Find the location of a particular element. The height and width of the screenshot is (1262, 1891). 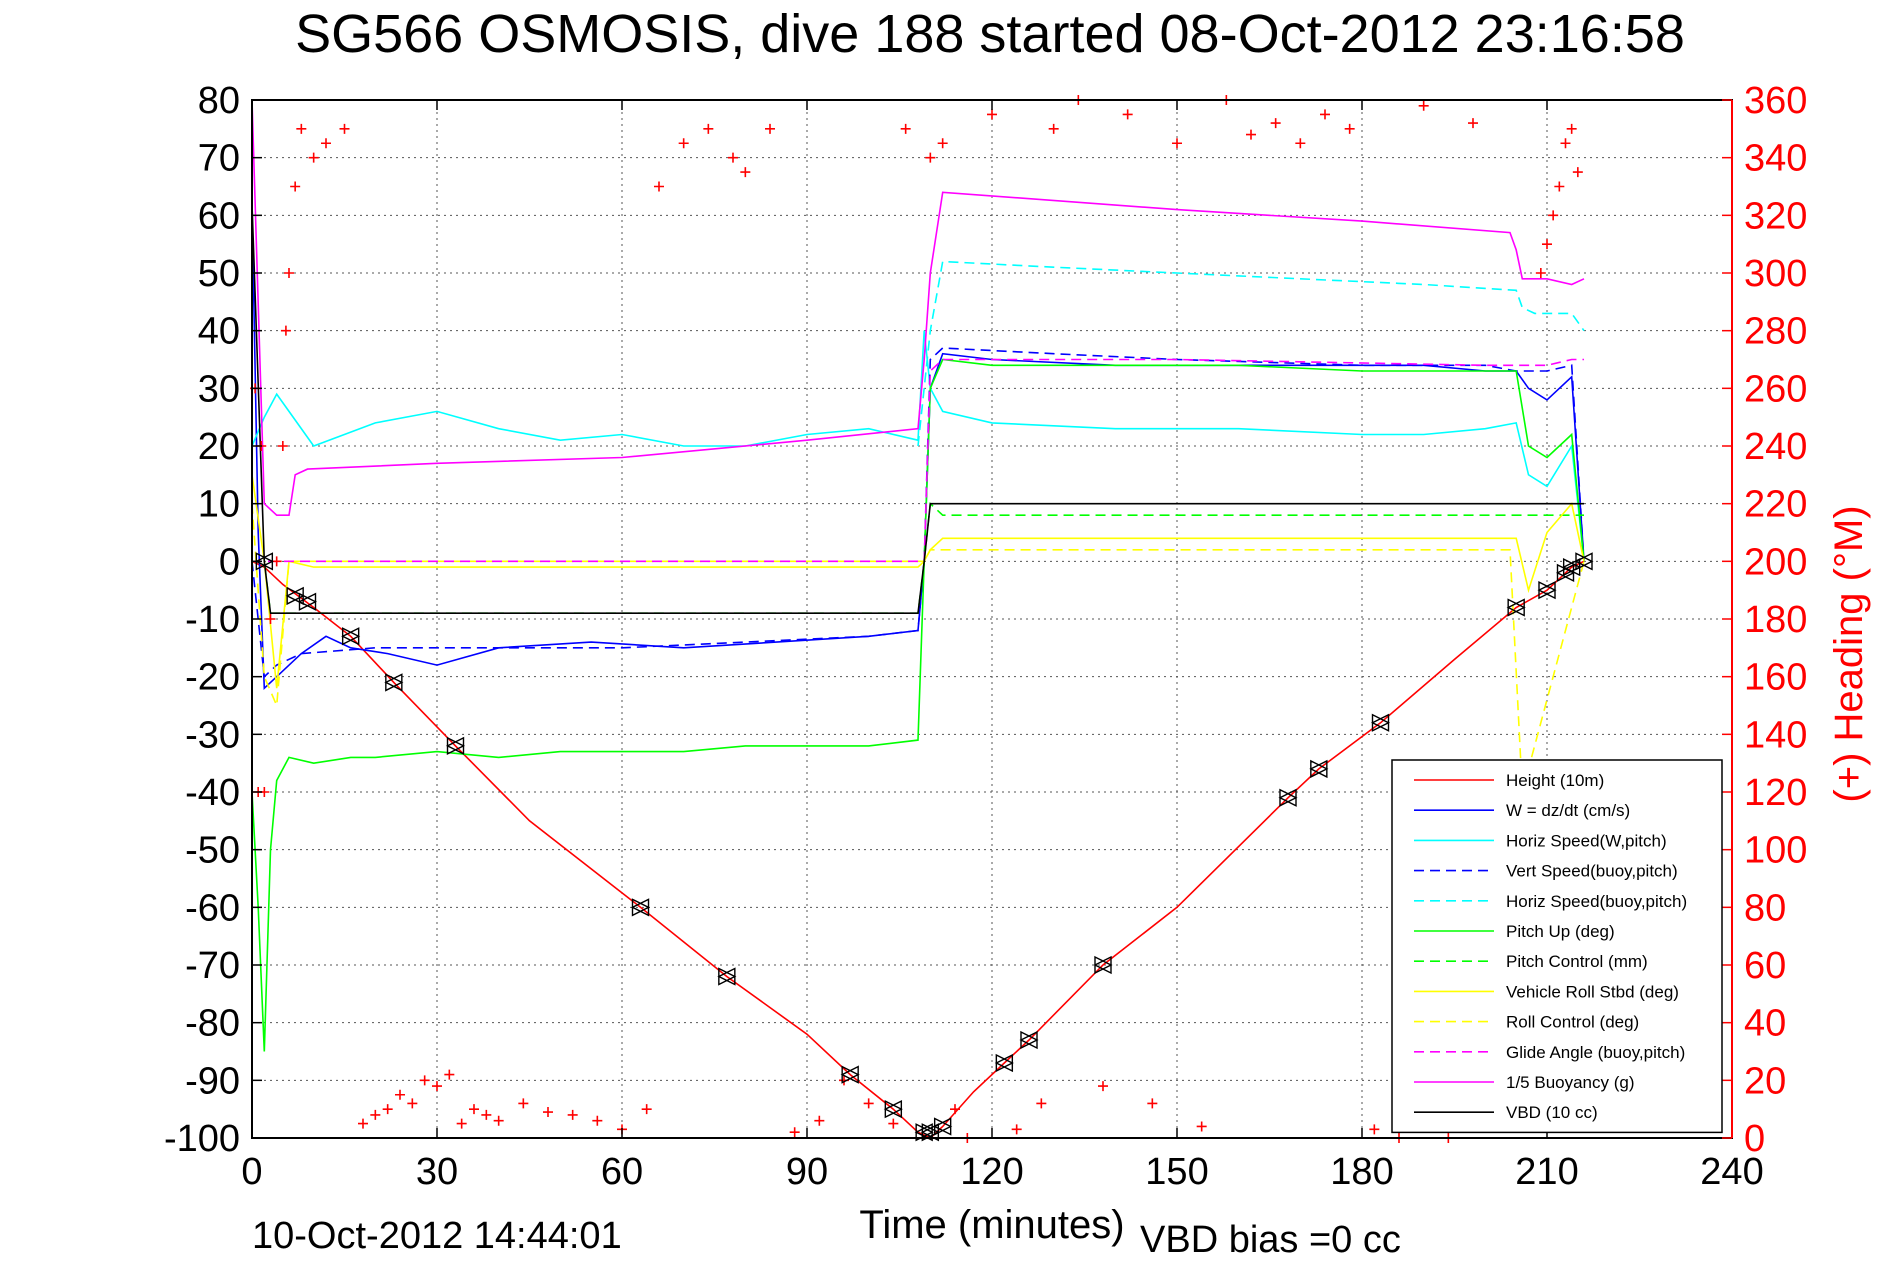

y-tick-label: -30 is located at coordinates (212, 735).